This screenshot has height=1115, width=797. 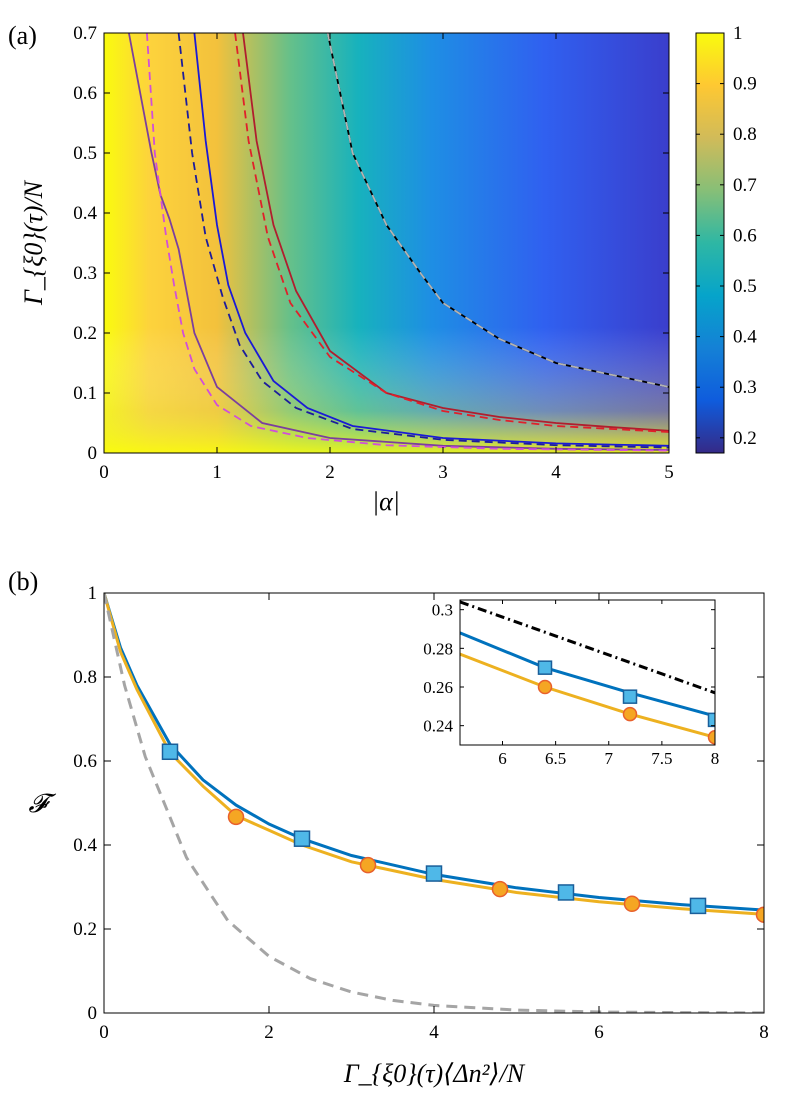 What do you see at coordinates (93, 593) in the screenshot?
I see `axis-b-ytick-label: 1` at bounding box center [93, 593].